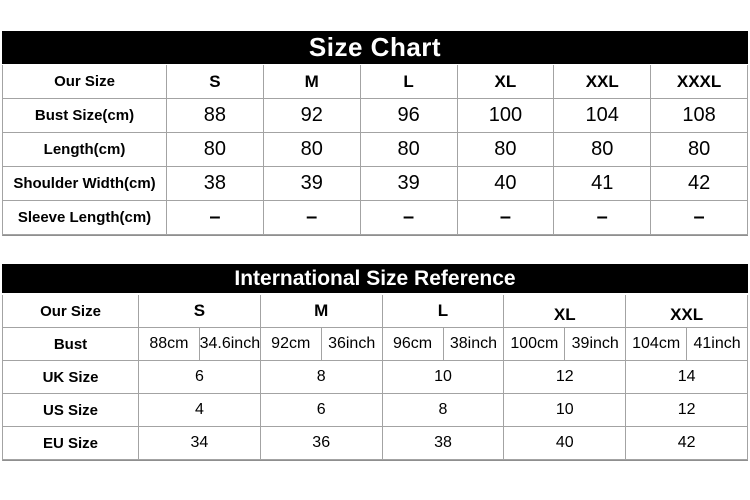  Describe the element at coordinates (230, 344) in the screenshot. I see `table2-bust-inch: 34.6inch` at that location.